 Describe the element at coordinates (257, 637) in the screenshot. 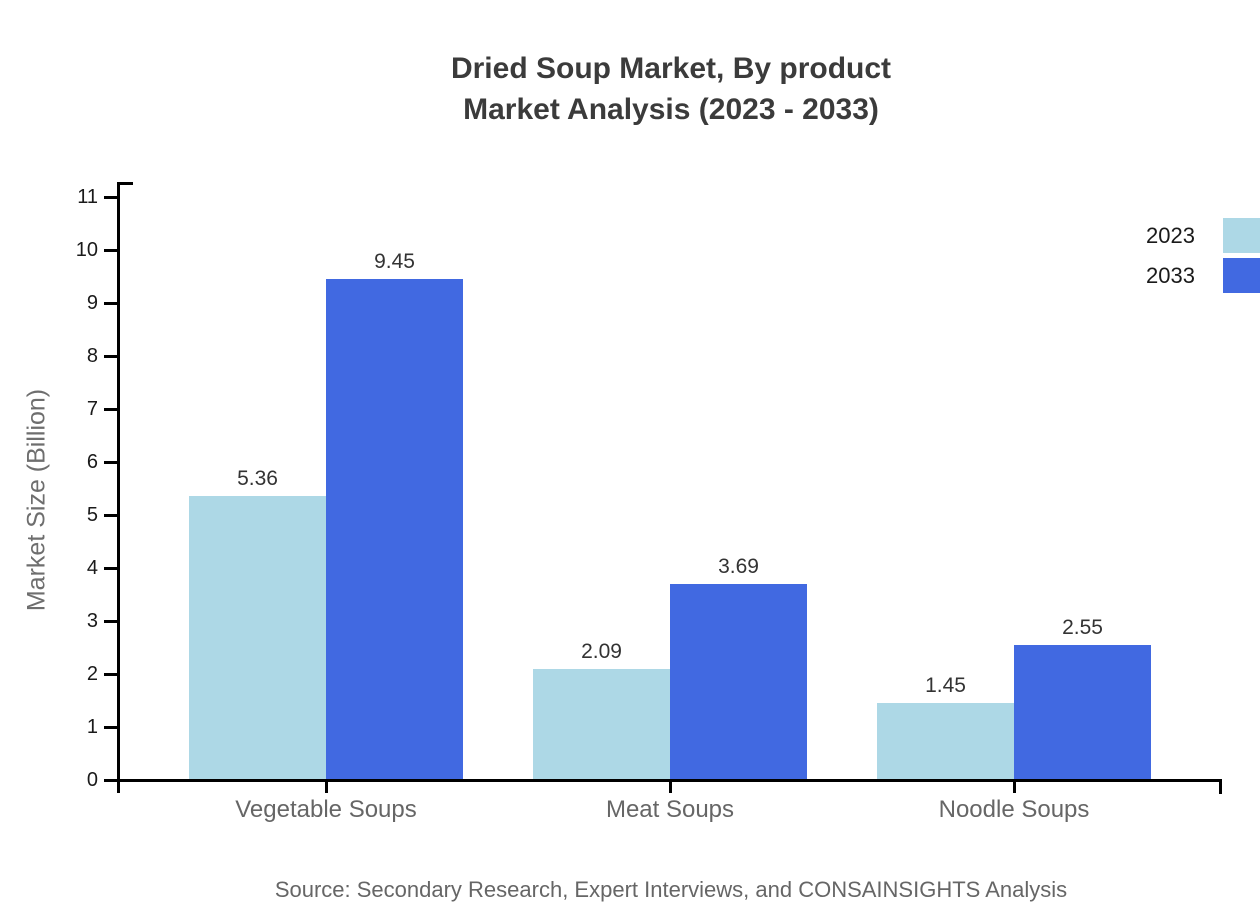

I see `bar-2023-vegetable-soups` at that location.